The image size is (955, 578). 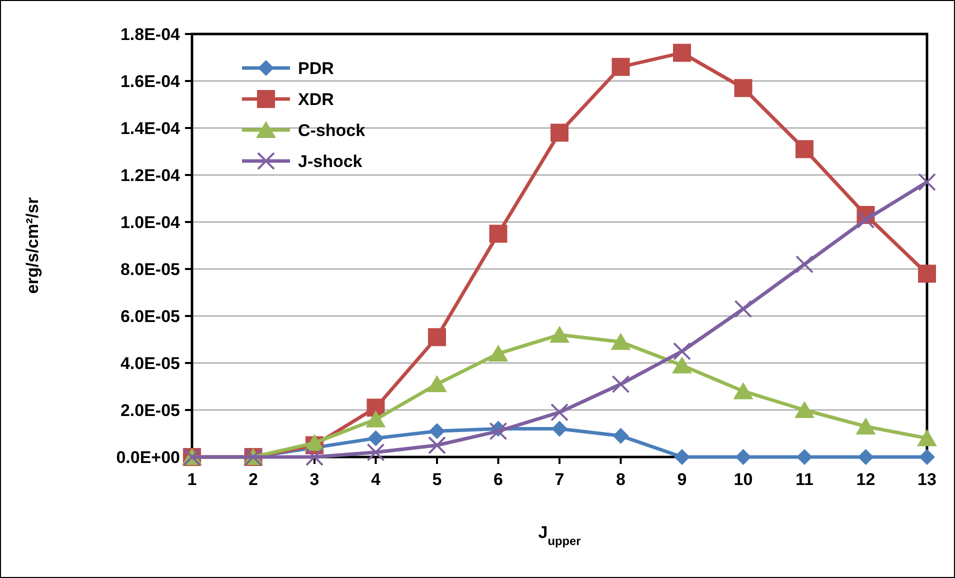 What do you see at coordinates (682, 479) in the screenshot?
I see `x-tick-label: 9` at bounding box center [682, 479].